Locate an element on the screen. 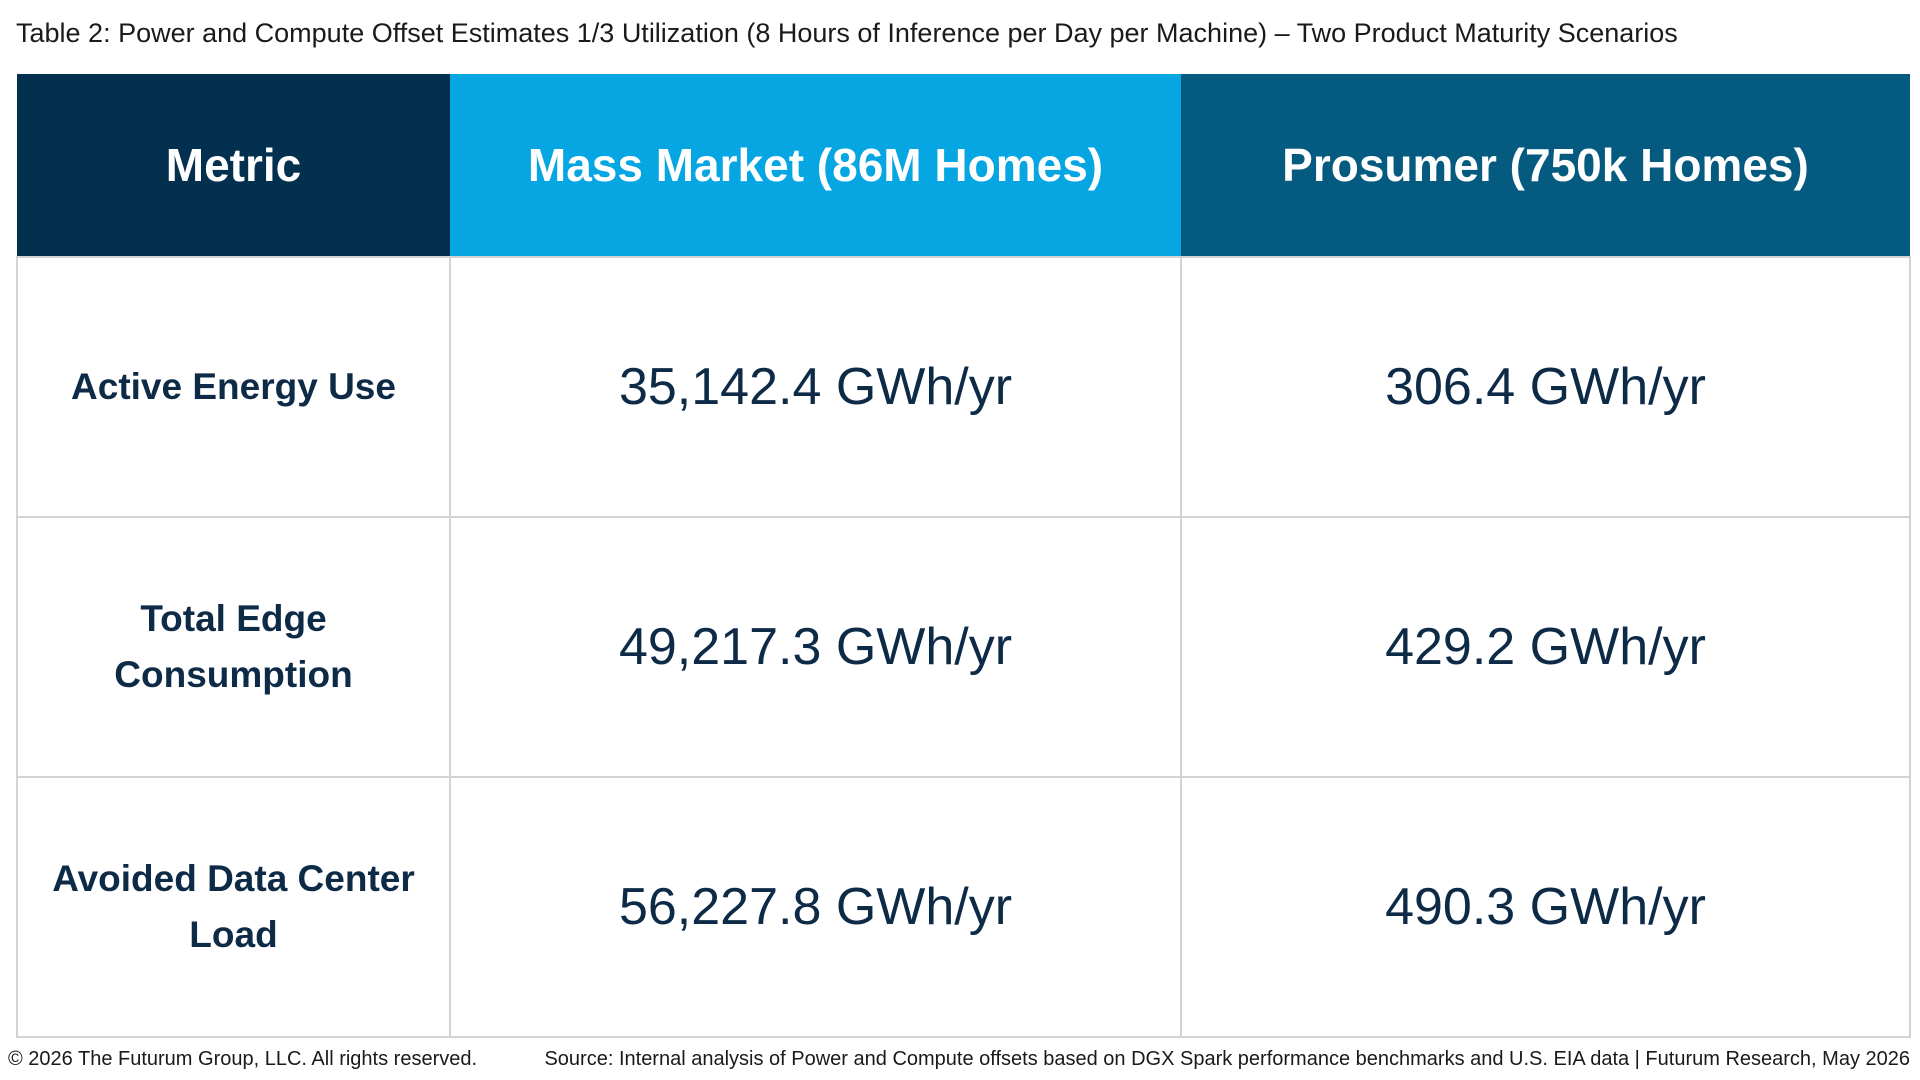 This screenshot has width=1920, height=1080. metric-cell: Avoided Data Center Load is located at coordinates (233, 907).